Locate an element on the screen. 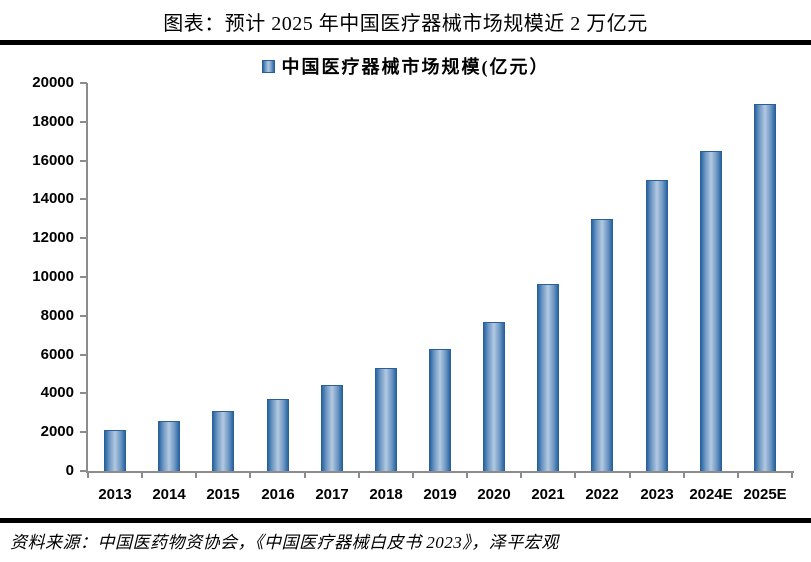 The height and width of the screenshot is (562, 811). bar-2019 is located at coordinates (440, 410).